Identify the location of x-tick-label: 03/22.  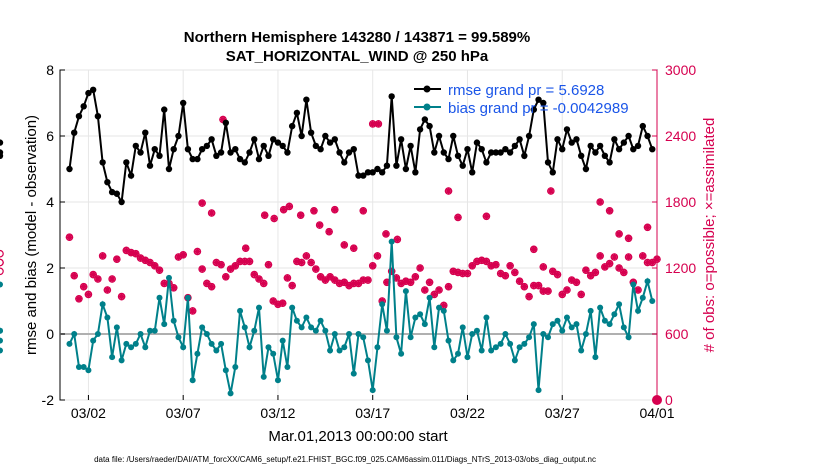
(467, 413).